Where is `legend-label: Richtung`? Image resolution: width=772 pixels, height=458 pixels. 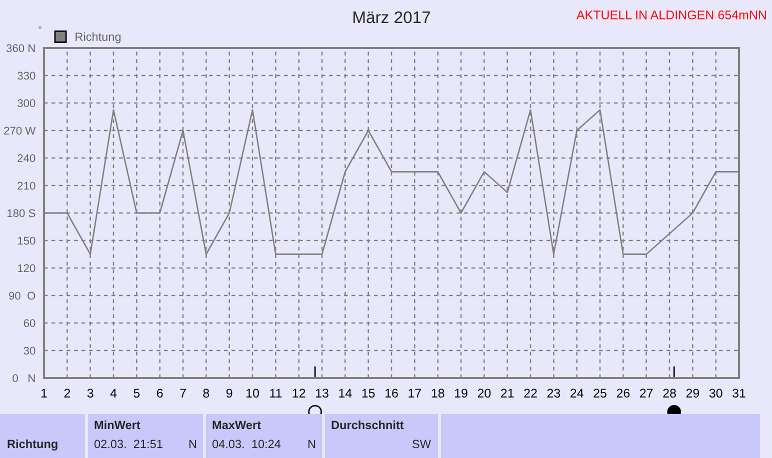
legend-label: Richtung is located at coordinates (98, 38).